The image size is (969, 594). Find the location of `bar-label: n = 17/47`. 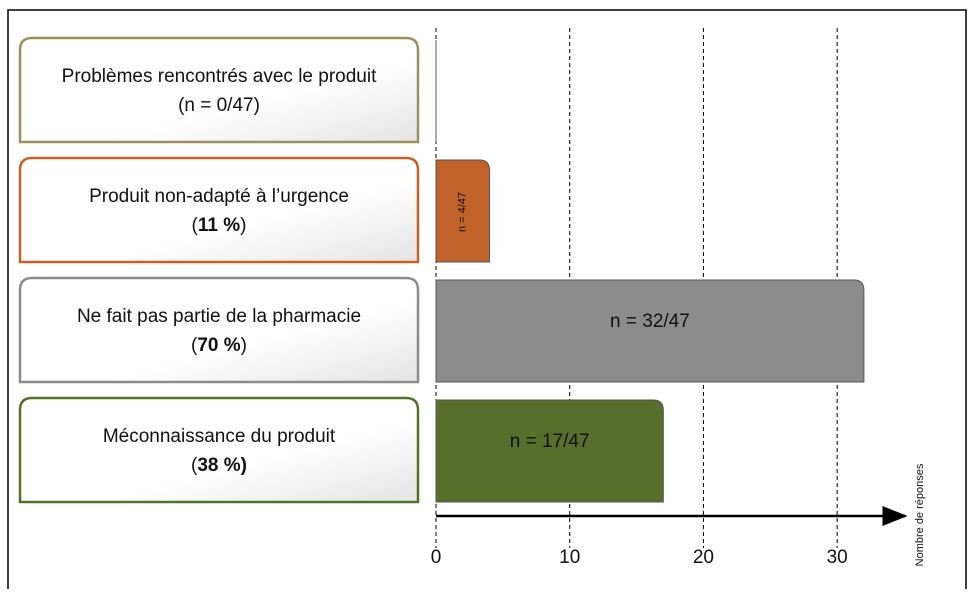

bar-label: n = 17/47 is located at coordinates (550, 441).